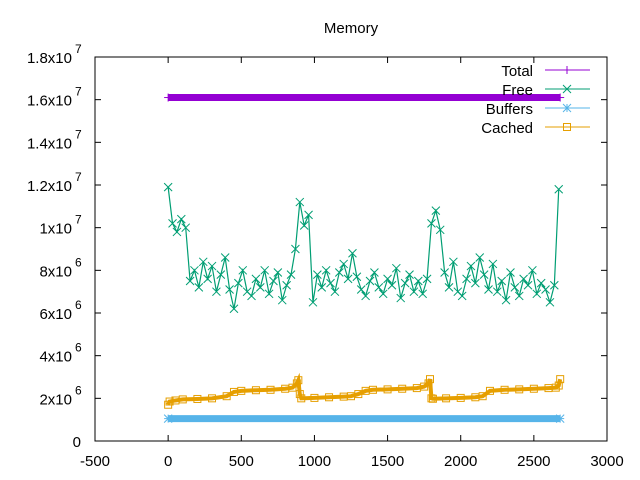 Image resolution: width=640 pixels, height=480 pixels. Describe the element at coordinates (606, 461) in the screenshot. I see `x-tick-label: 3000` at that location.